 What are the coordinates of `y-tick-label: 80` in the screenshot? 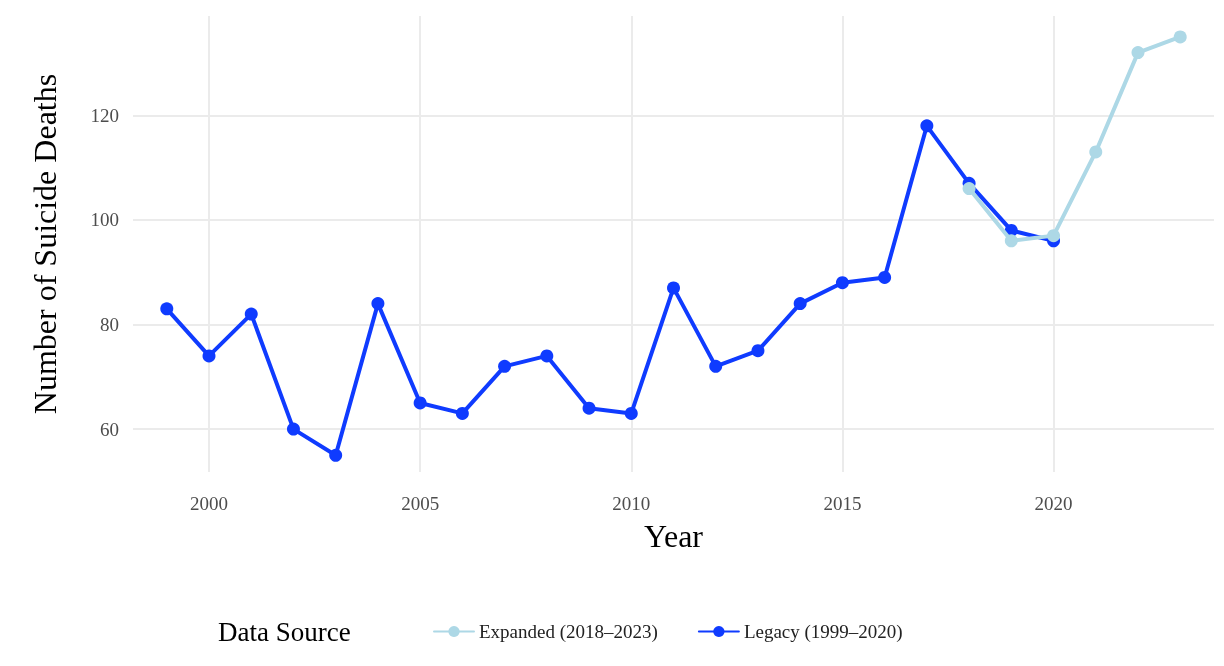 It's located at (109, 325).